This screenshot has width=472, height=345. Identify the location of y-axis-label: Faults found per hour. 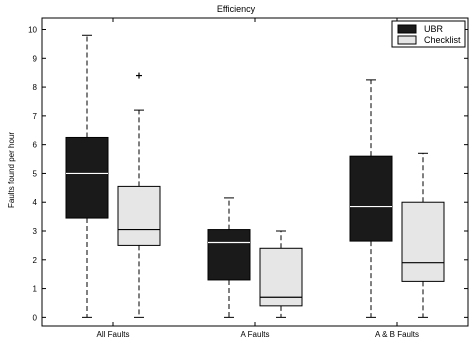
(11, 170).